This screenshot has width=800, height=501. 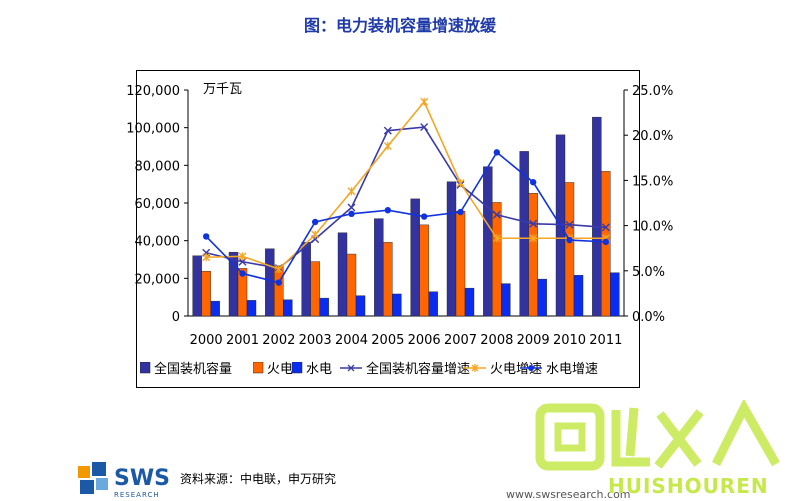 What do you see at coordinates (145, 367) in the screenshot?
I see `legend-total-capacity-swatch` at bounding box center [145, 367].